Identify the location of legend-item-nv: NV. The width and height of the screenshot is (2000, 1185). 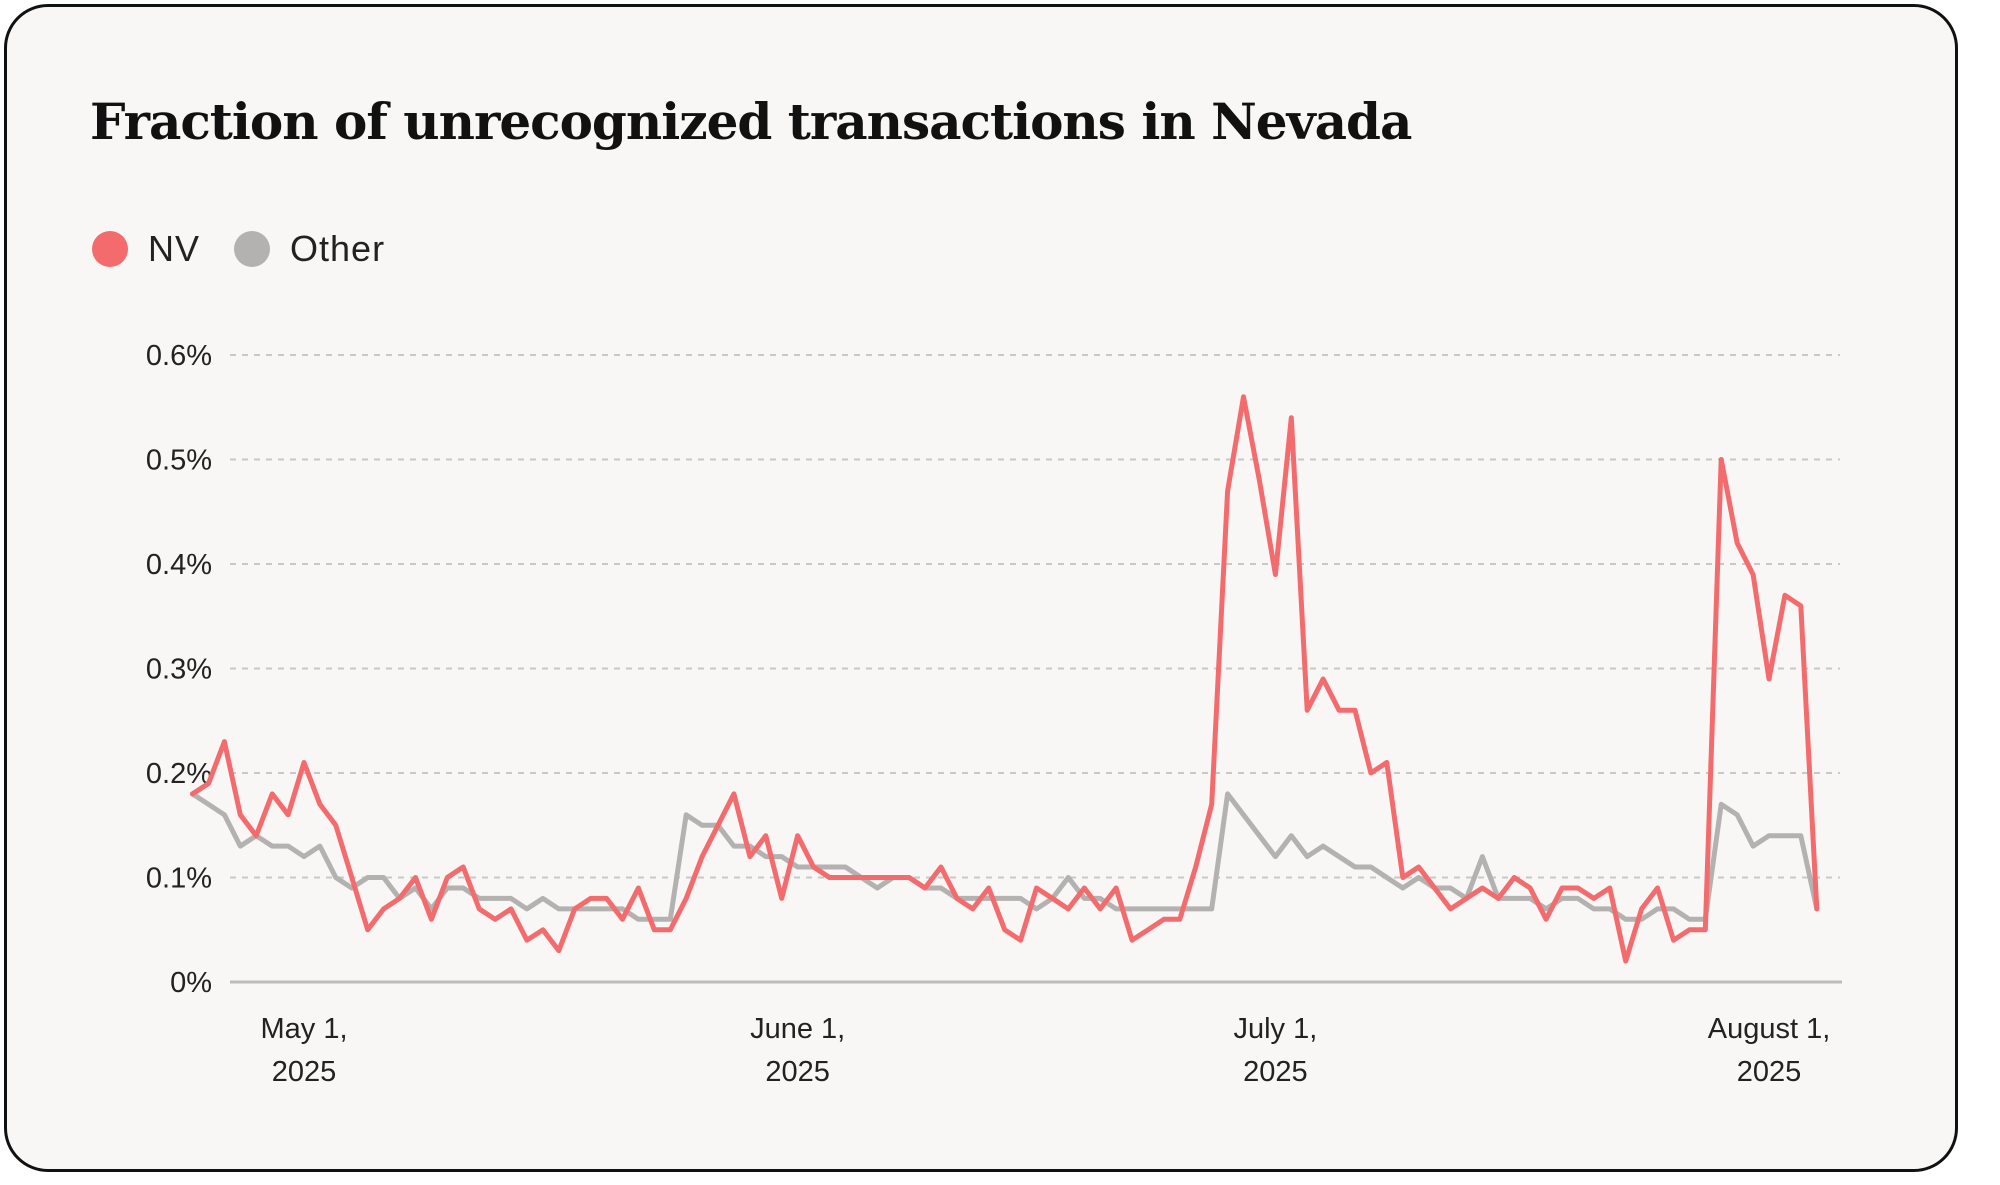
(146, 249).